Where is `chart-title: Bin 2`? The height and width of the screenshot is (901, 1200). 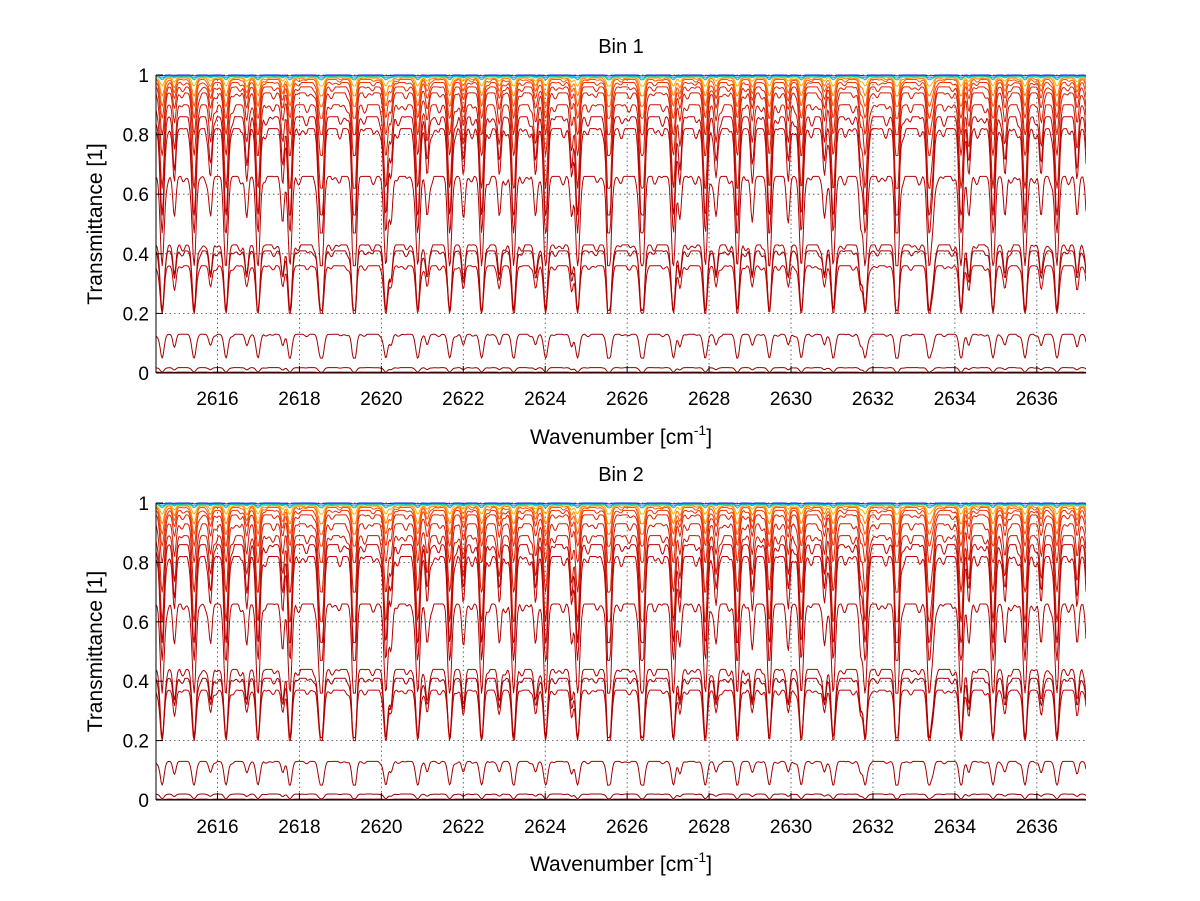 chart-title: Bin 2 is located at coordinates (621, 475).